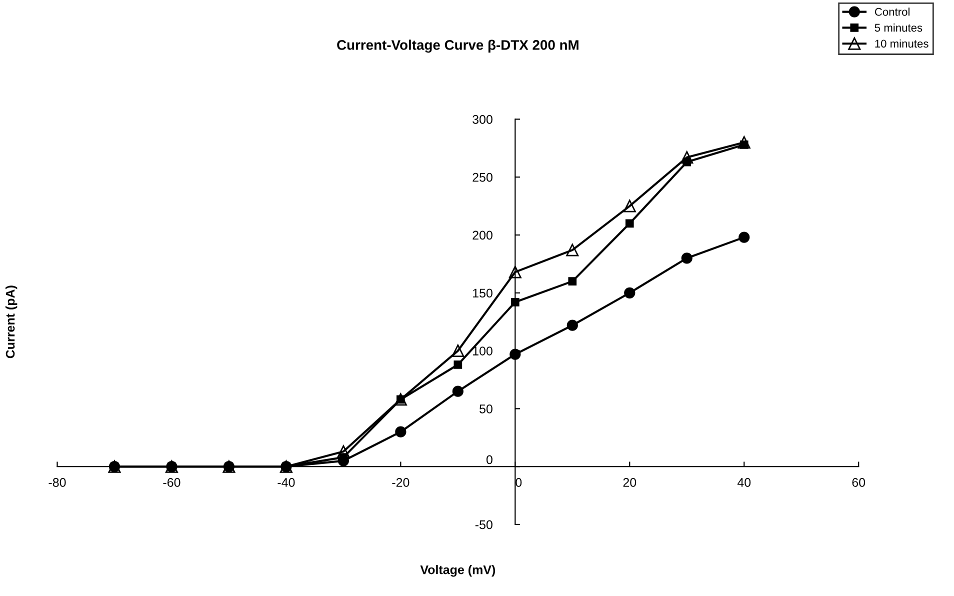  Describe the element at coordinates (286, 482) in the screenshot. I see `x-tick-label: -40` at that location.